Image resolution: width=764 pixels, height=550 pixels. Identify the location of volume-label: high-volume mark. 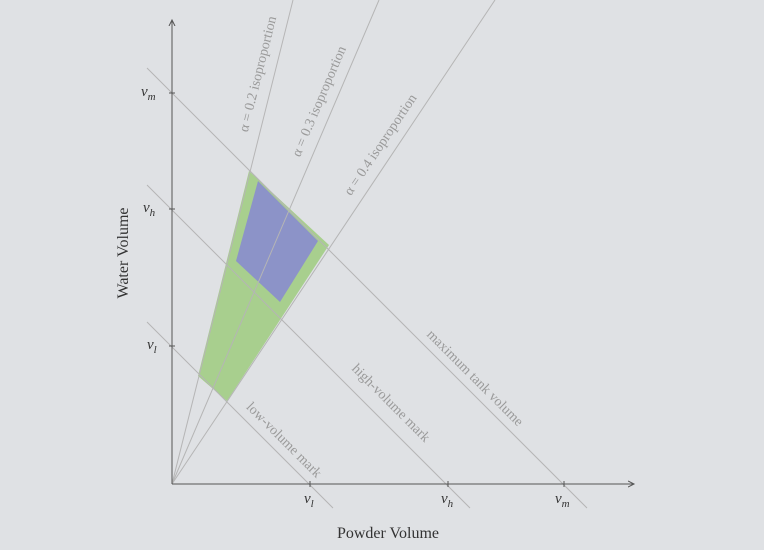
(390, 404).